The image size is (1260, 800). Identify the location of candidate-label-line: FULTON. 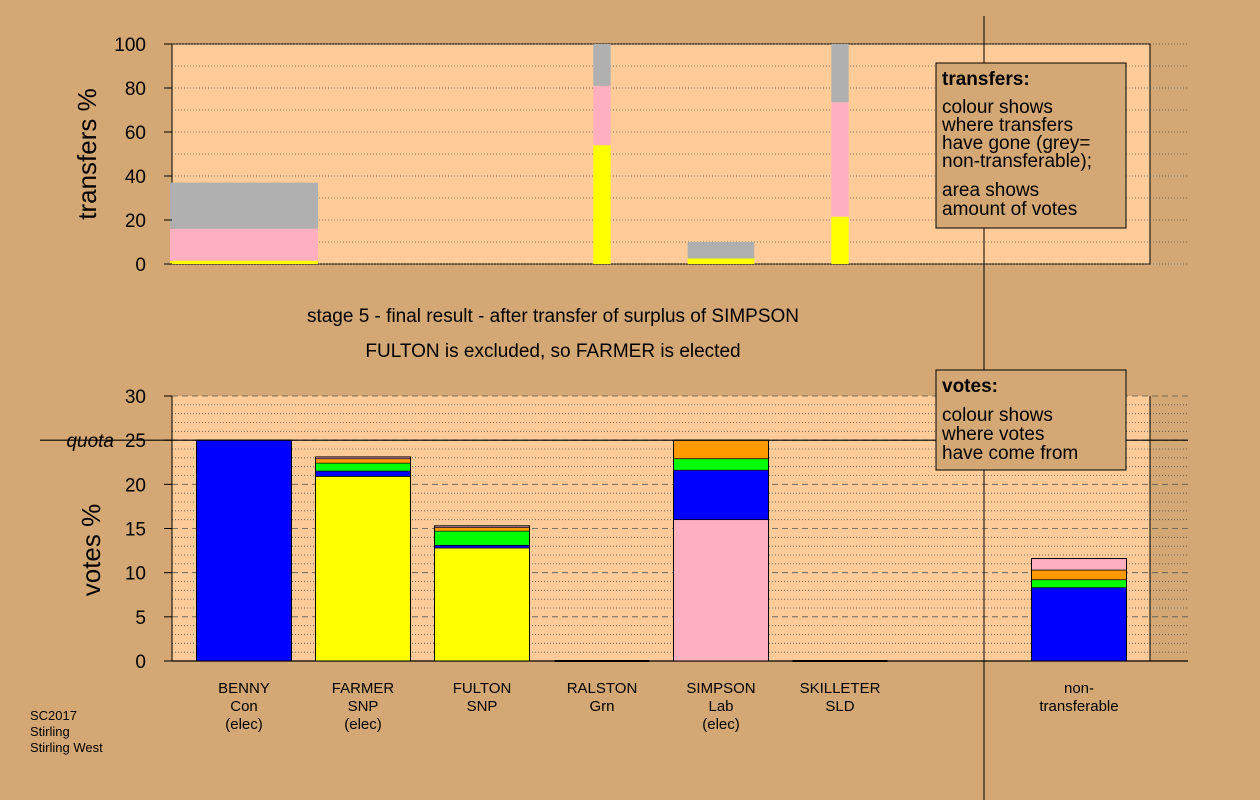
(482, 688).